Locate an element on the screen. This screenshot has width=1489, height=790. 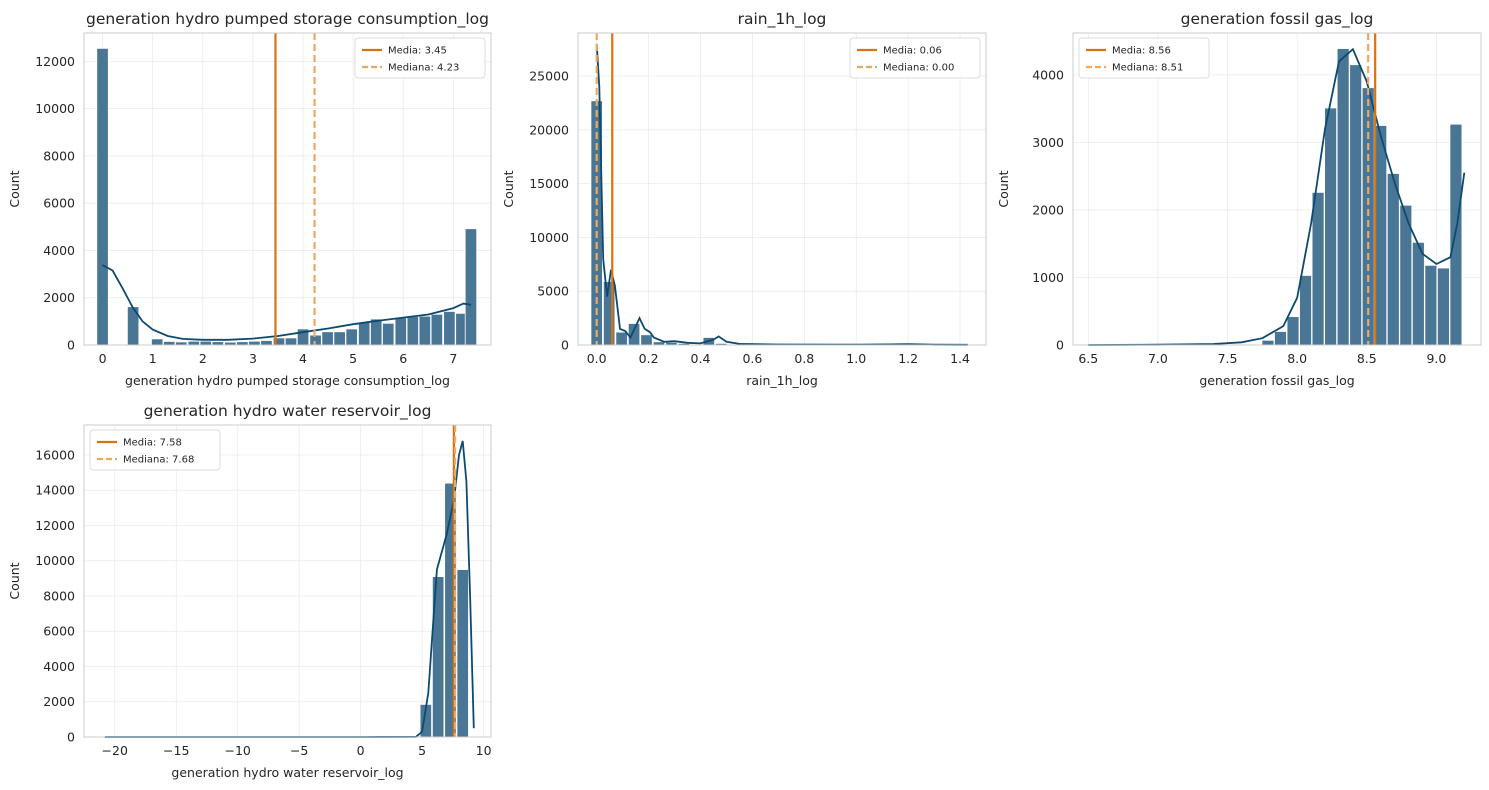
x-tick-label: 0.6 is located at coordinates (752, 358).